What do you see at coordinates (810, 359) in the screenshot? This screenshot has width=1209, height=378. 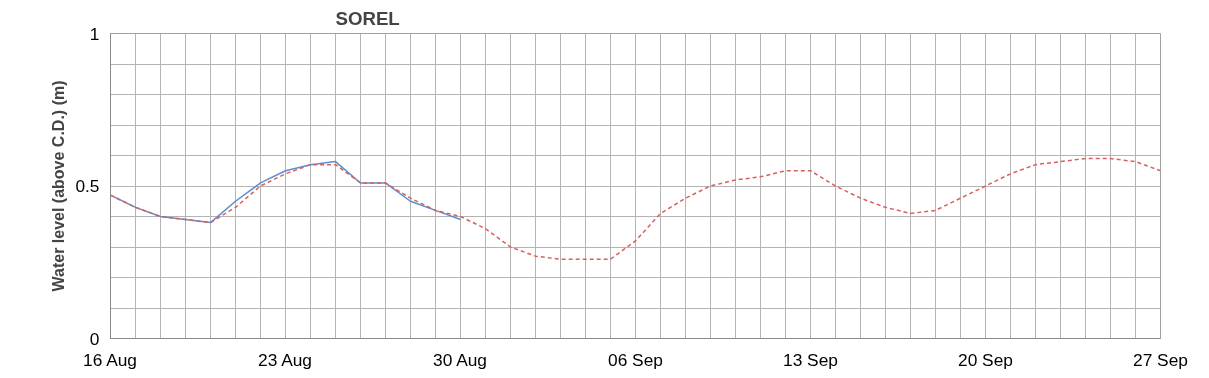 I see `x-tick-label: 13 Sep` at bounding box center [810, 359].